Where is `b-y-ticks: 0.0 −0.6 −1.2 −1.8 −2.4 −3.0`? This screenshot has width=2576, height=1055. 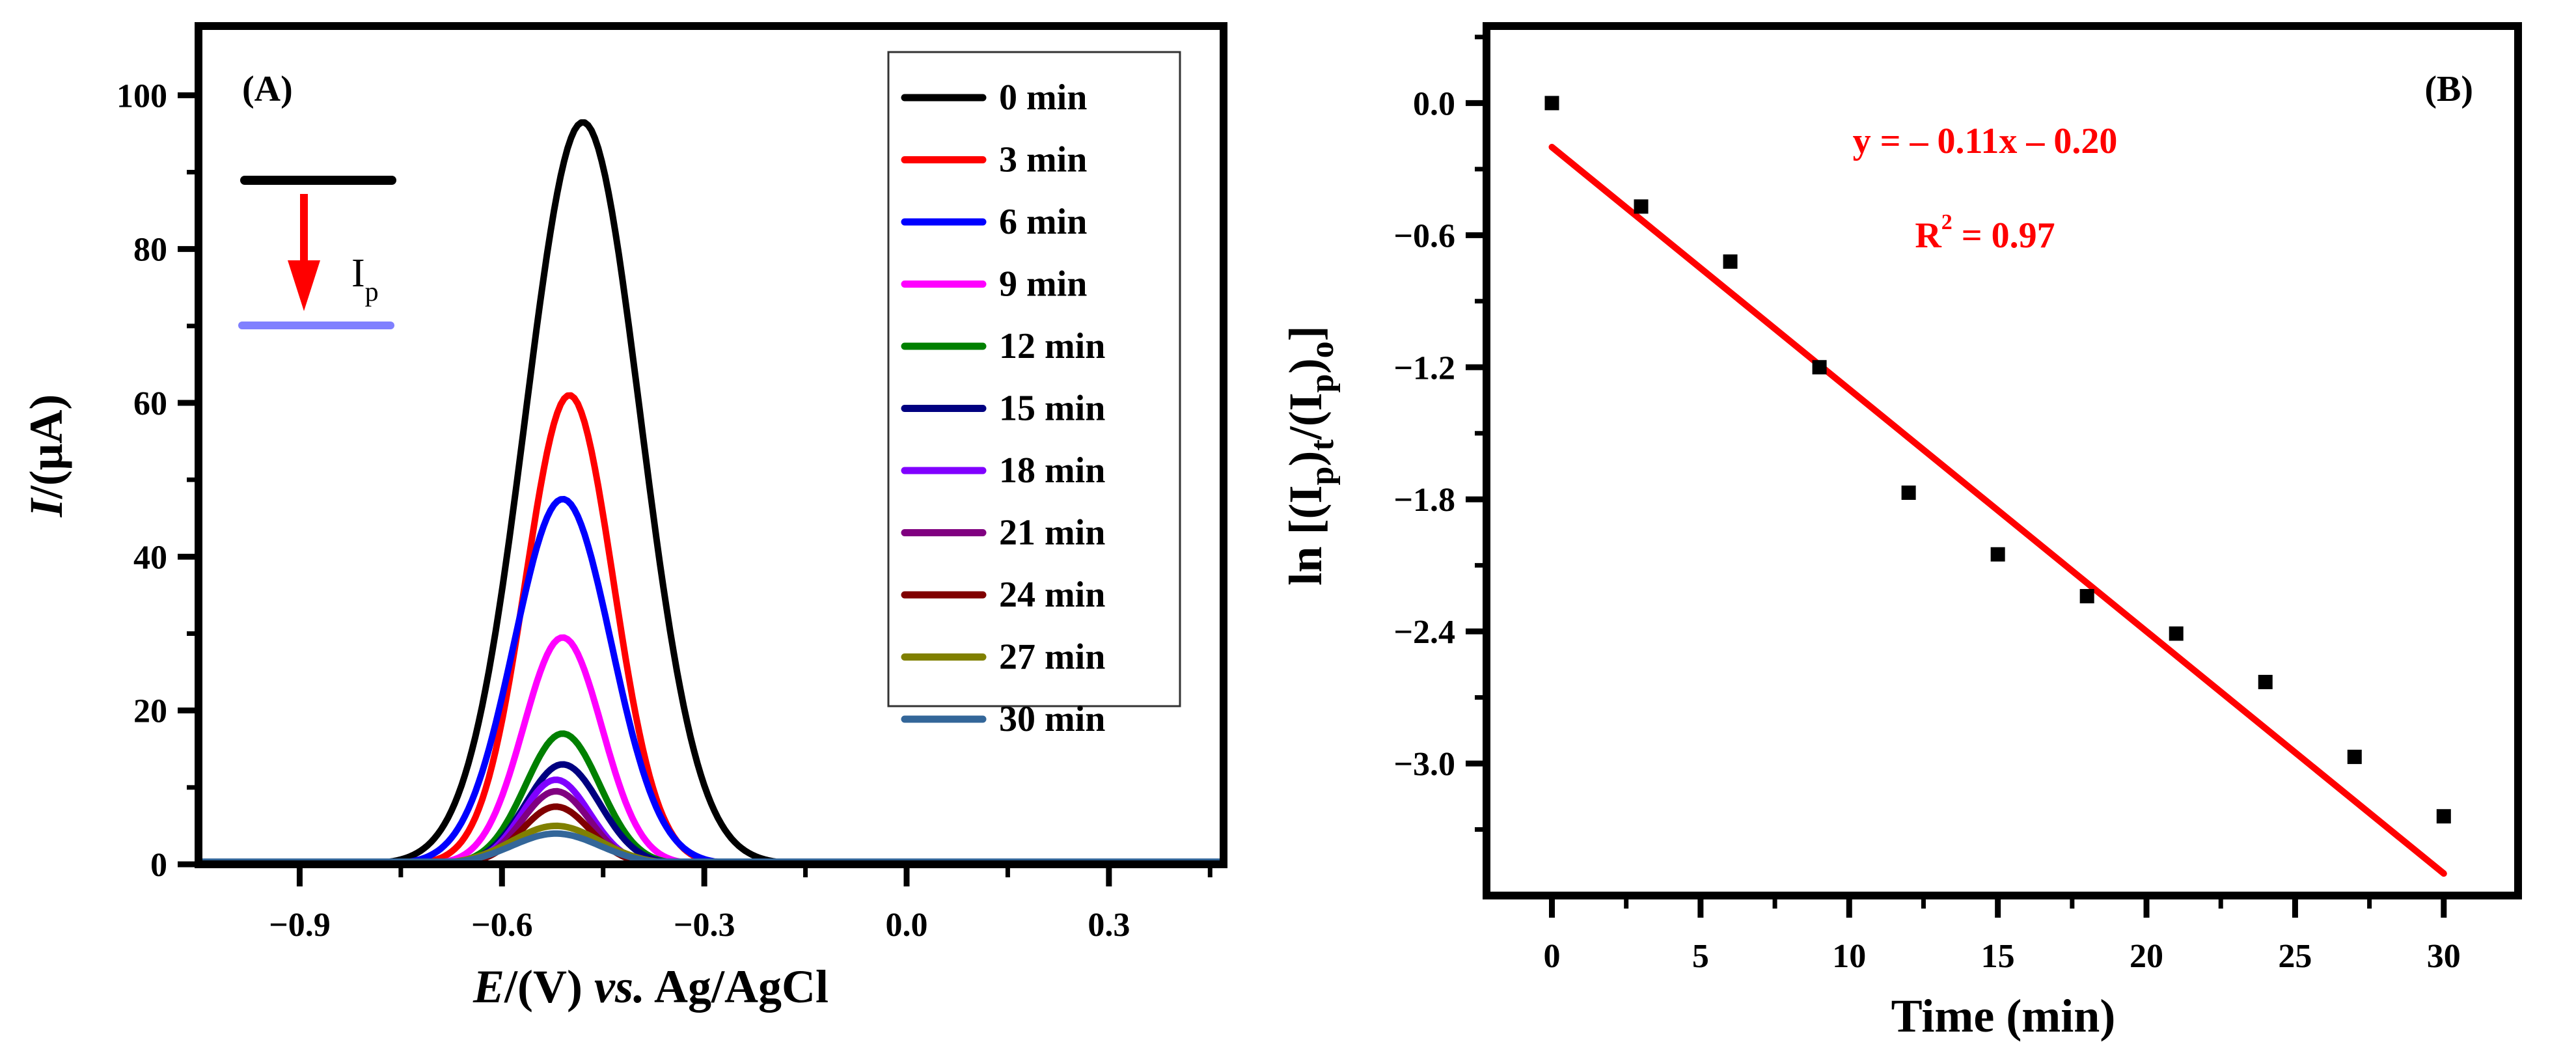 b-y-ticks: 0.0 −0.6 −1.2 −1.8 −2.4 −3.0 is located at coordinates (1440, 433).